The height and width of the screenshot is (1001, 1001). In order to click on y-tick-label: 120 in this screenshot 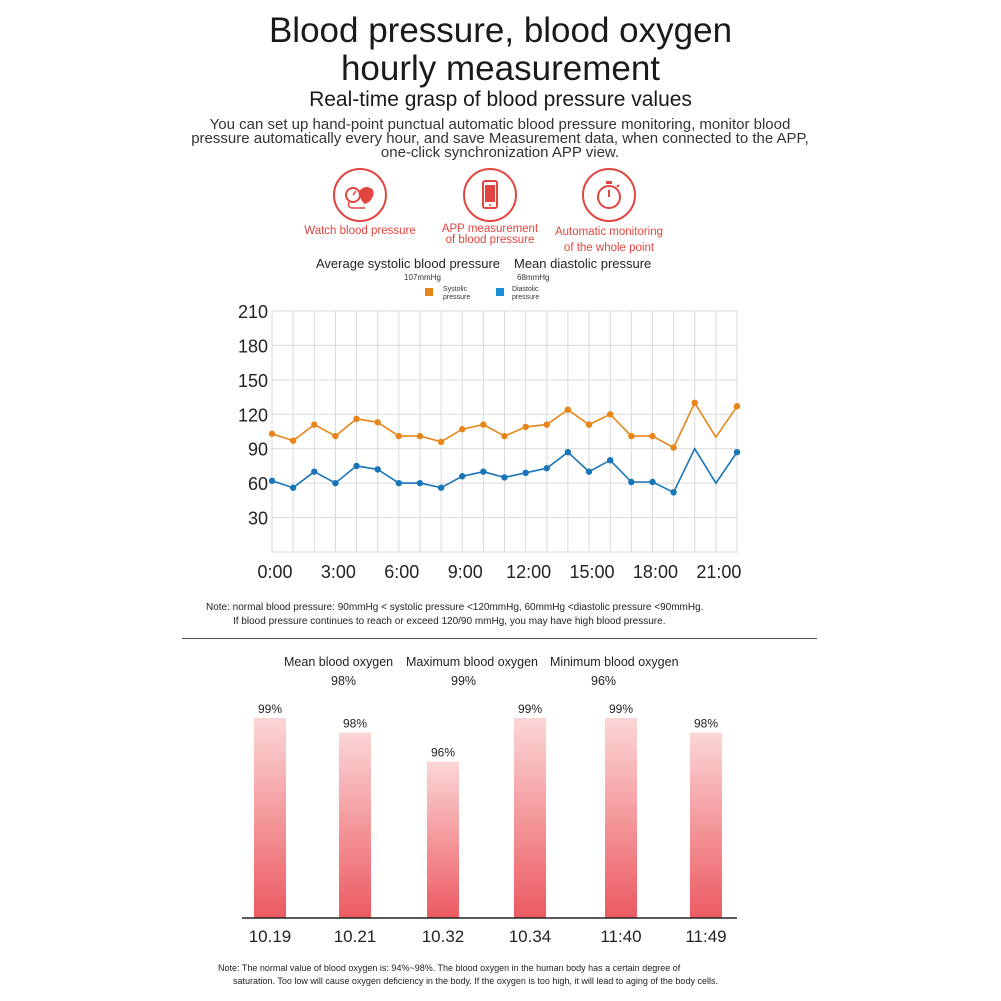, I will do `click(253, 415)`.